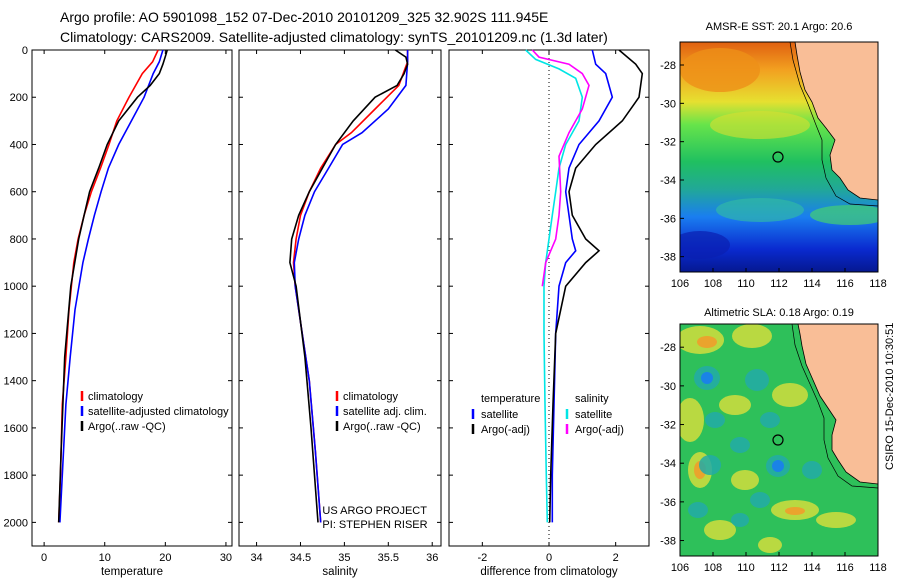 This screenshot has width=900, height=580. Describe the element at coordinates (510, 399) in the screenshot. I see `legend-title-temperature: temperature` at that location.